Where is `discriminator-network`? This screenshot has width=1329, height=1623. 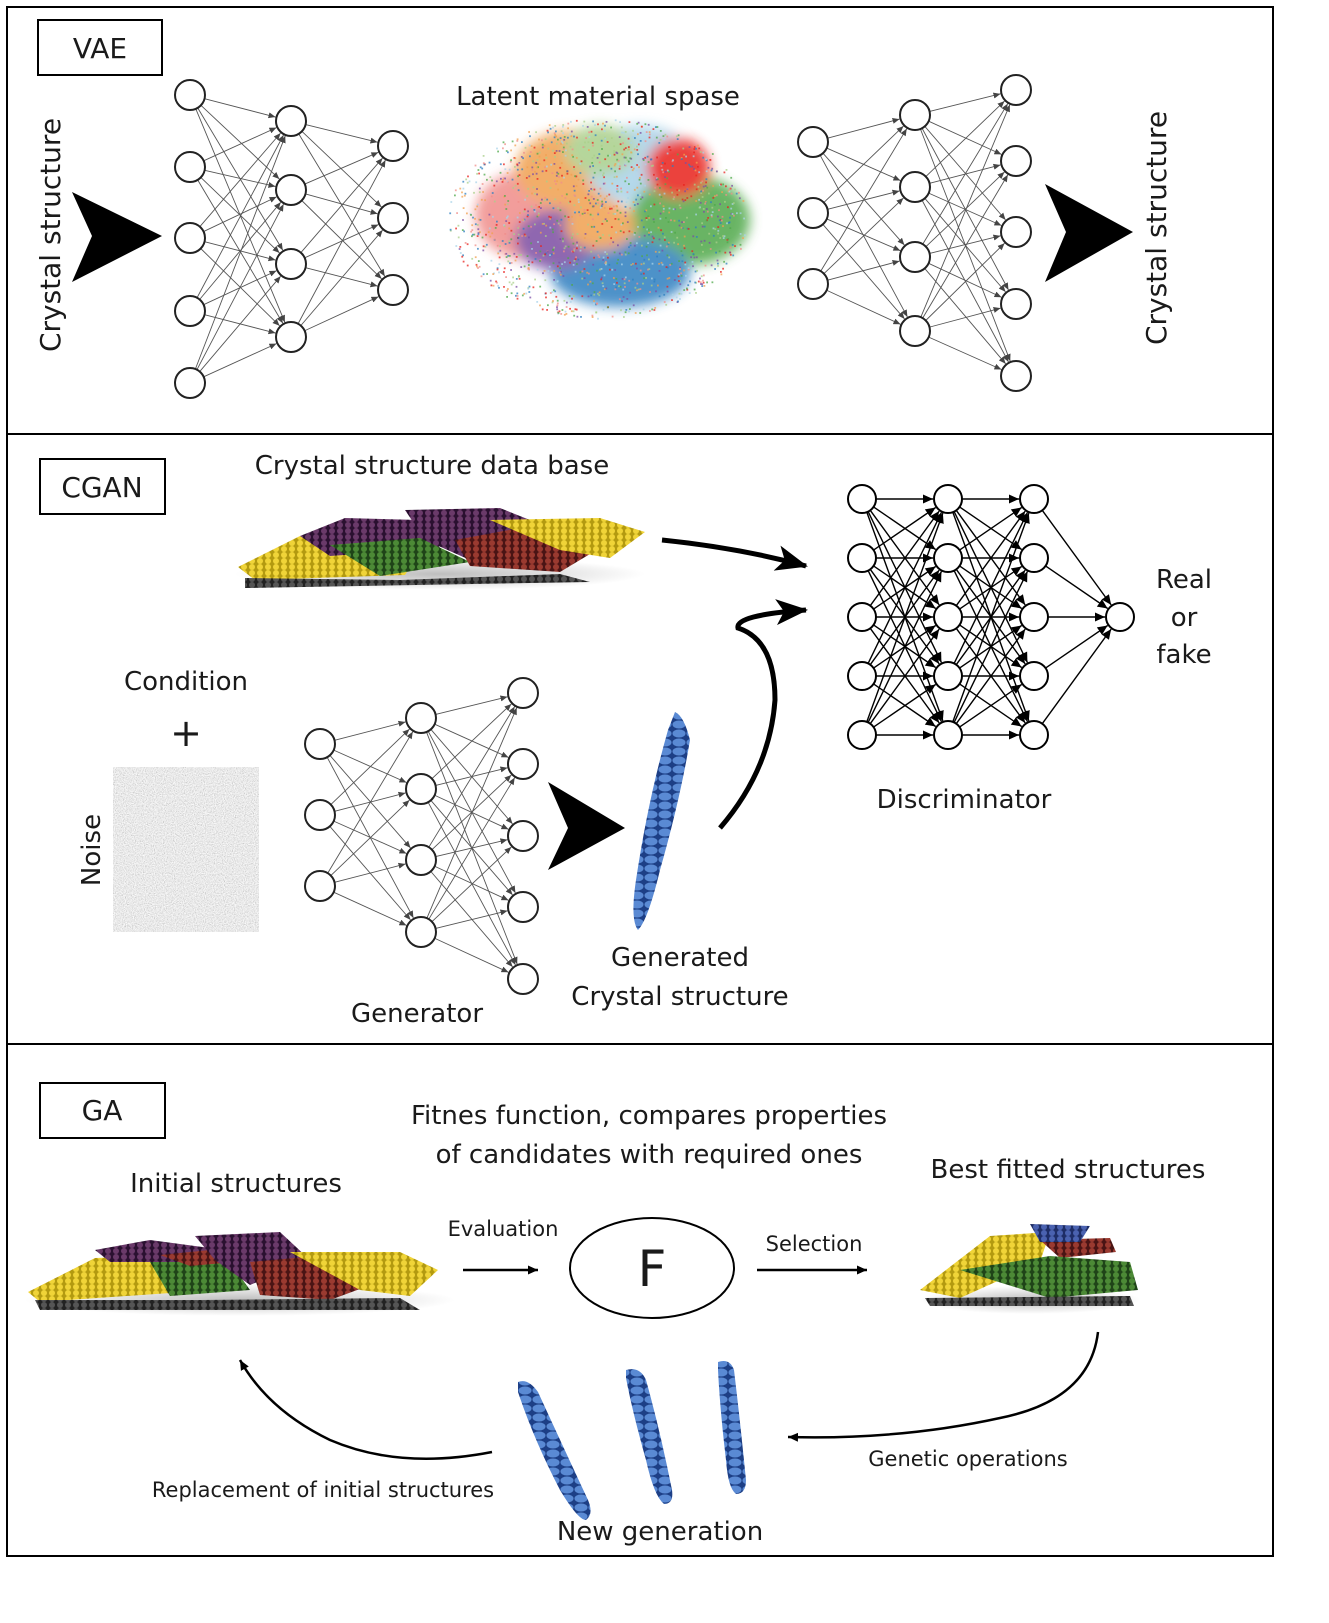 discriminator-network is located at coordinates (991, 617).